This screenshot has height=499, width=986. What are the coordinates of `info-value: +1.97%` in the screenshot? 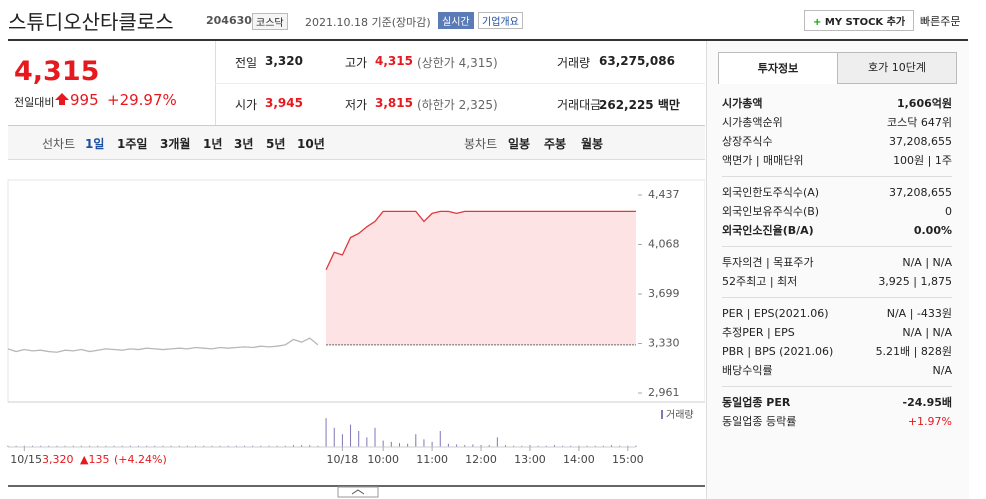 It's located at (929, 421).